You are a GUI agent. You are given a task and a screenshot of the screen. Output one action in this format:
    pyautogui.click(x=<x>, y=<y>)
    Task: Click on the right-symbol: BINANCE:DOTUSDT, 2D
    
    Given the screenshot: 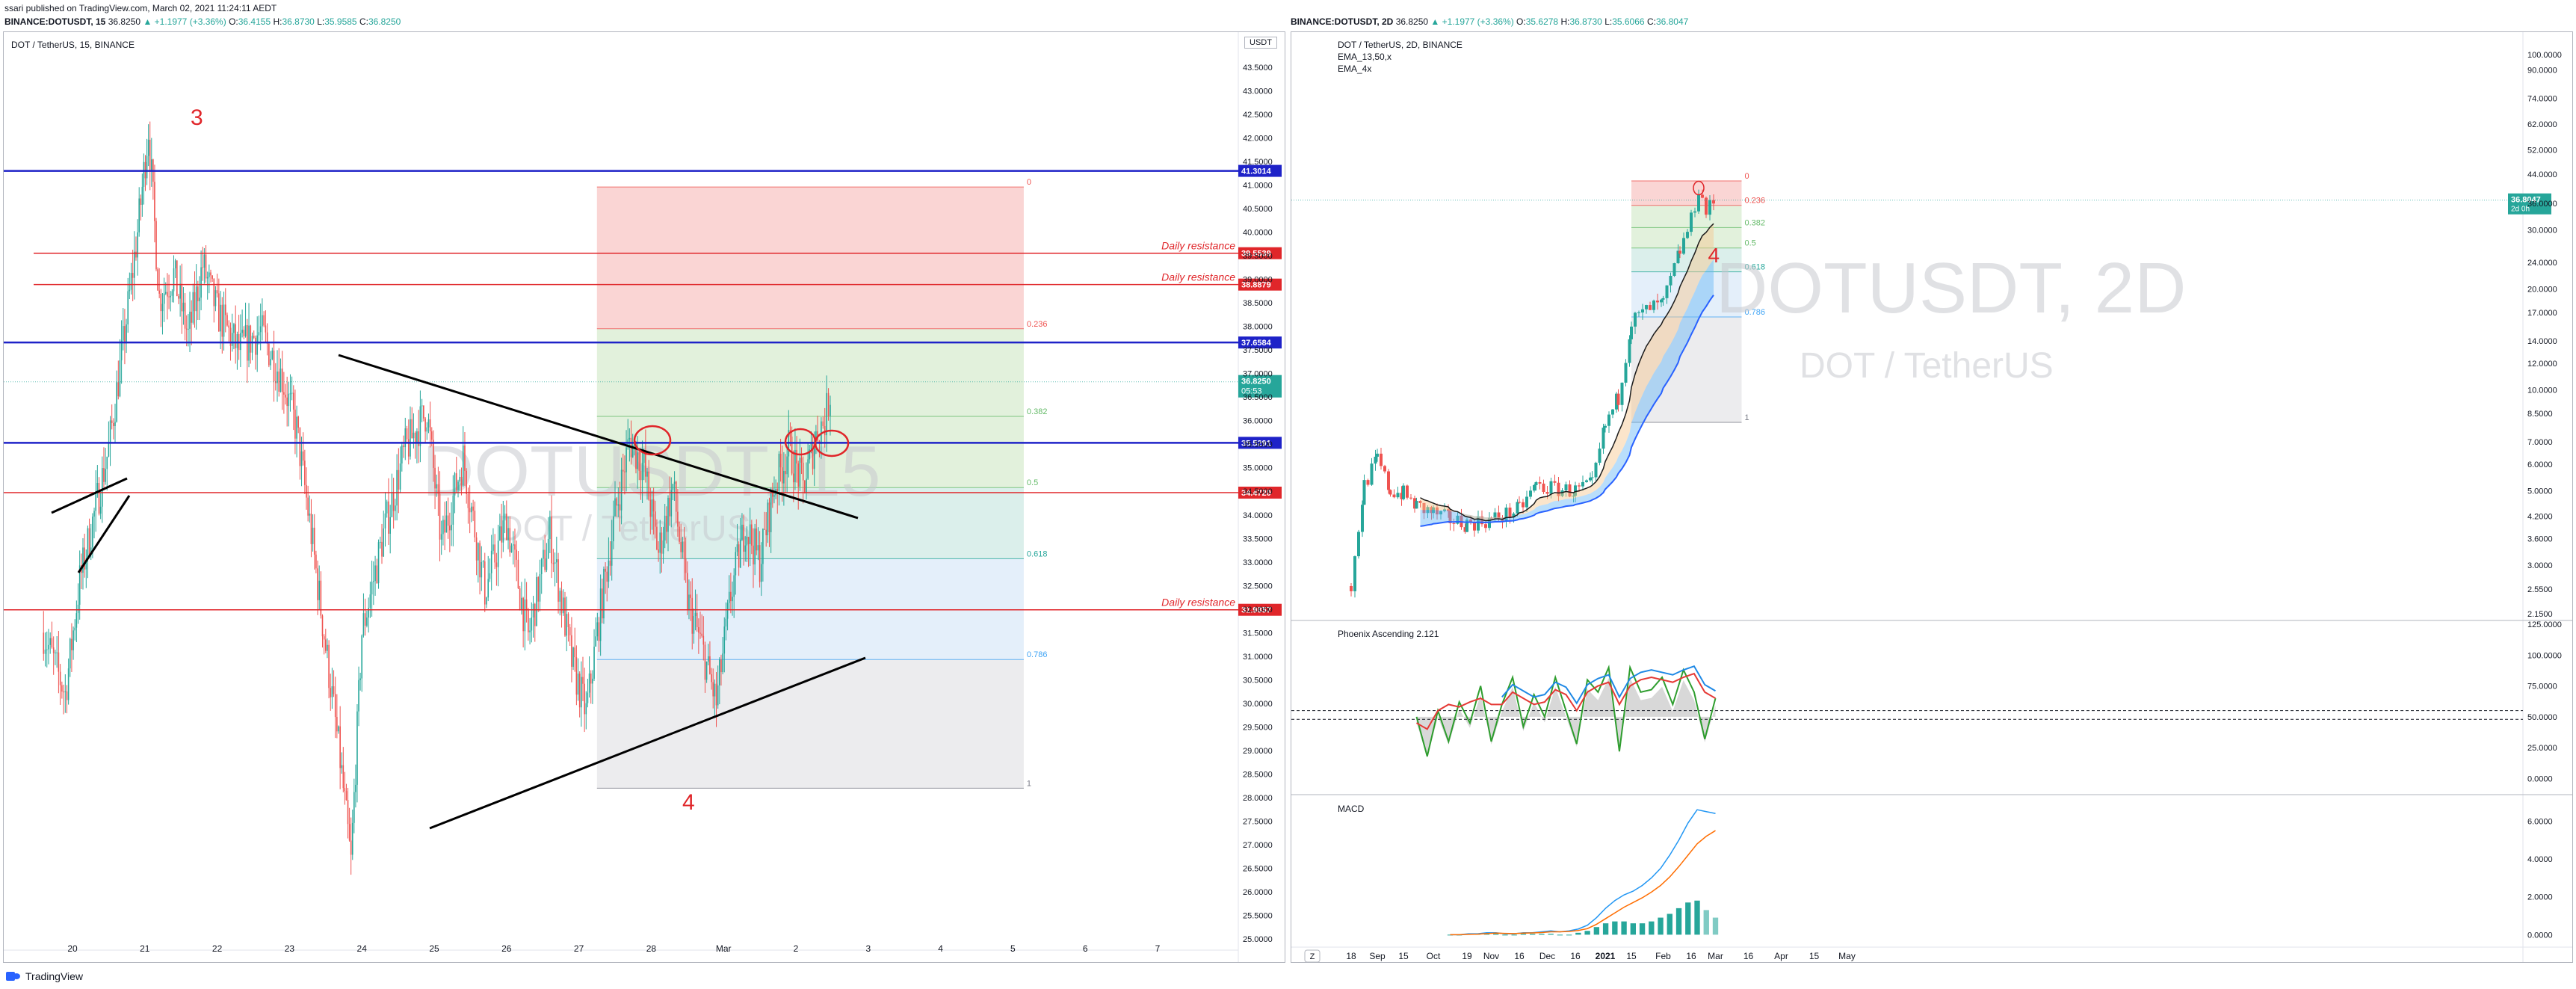 What is the action you would take?
    pyautogui.click(x=1342, y=21)
    